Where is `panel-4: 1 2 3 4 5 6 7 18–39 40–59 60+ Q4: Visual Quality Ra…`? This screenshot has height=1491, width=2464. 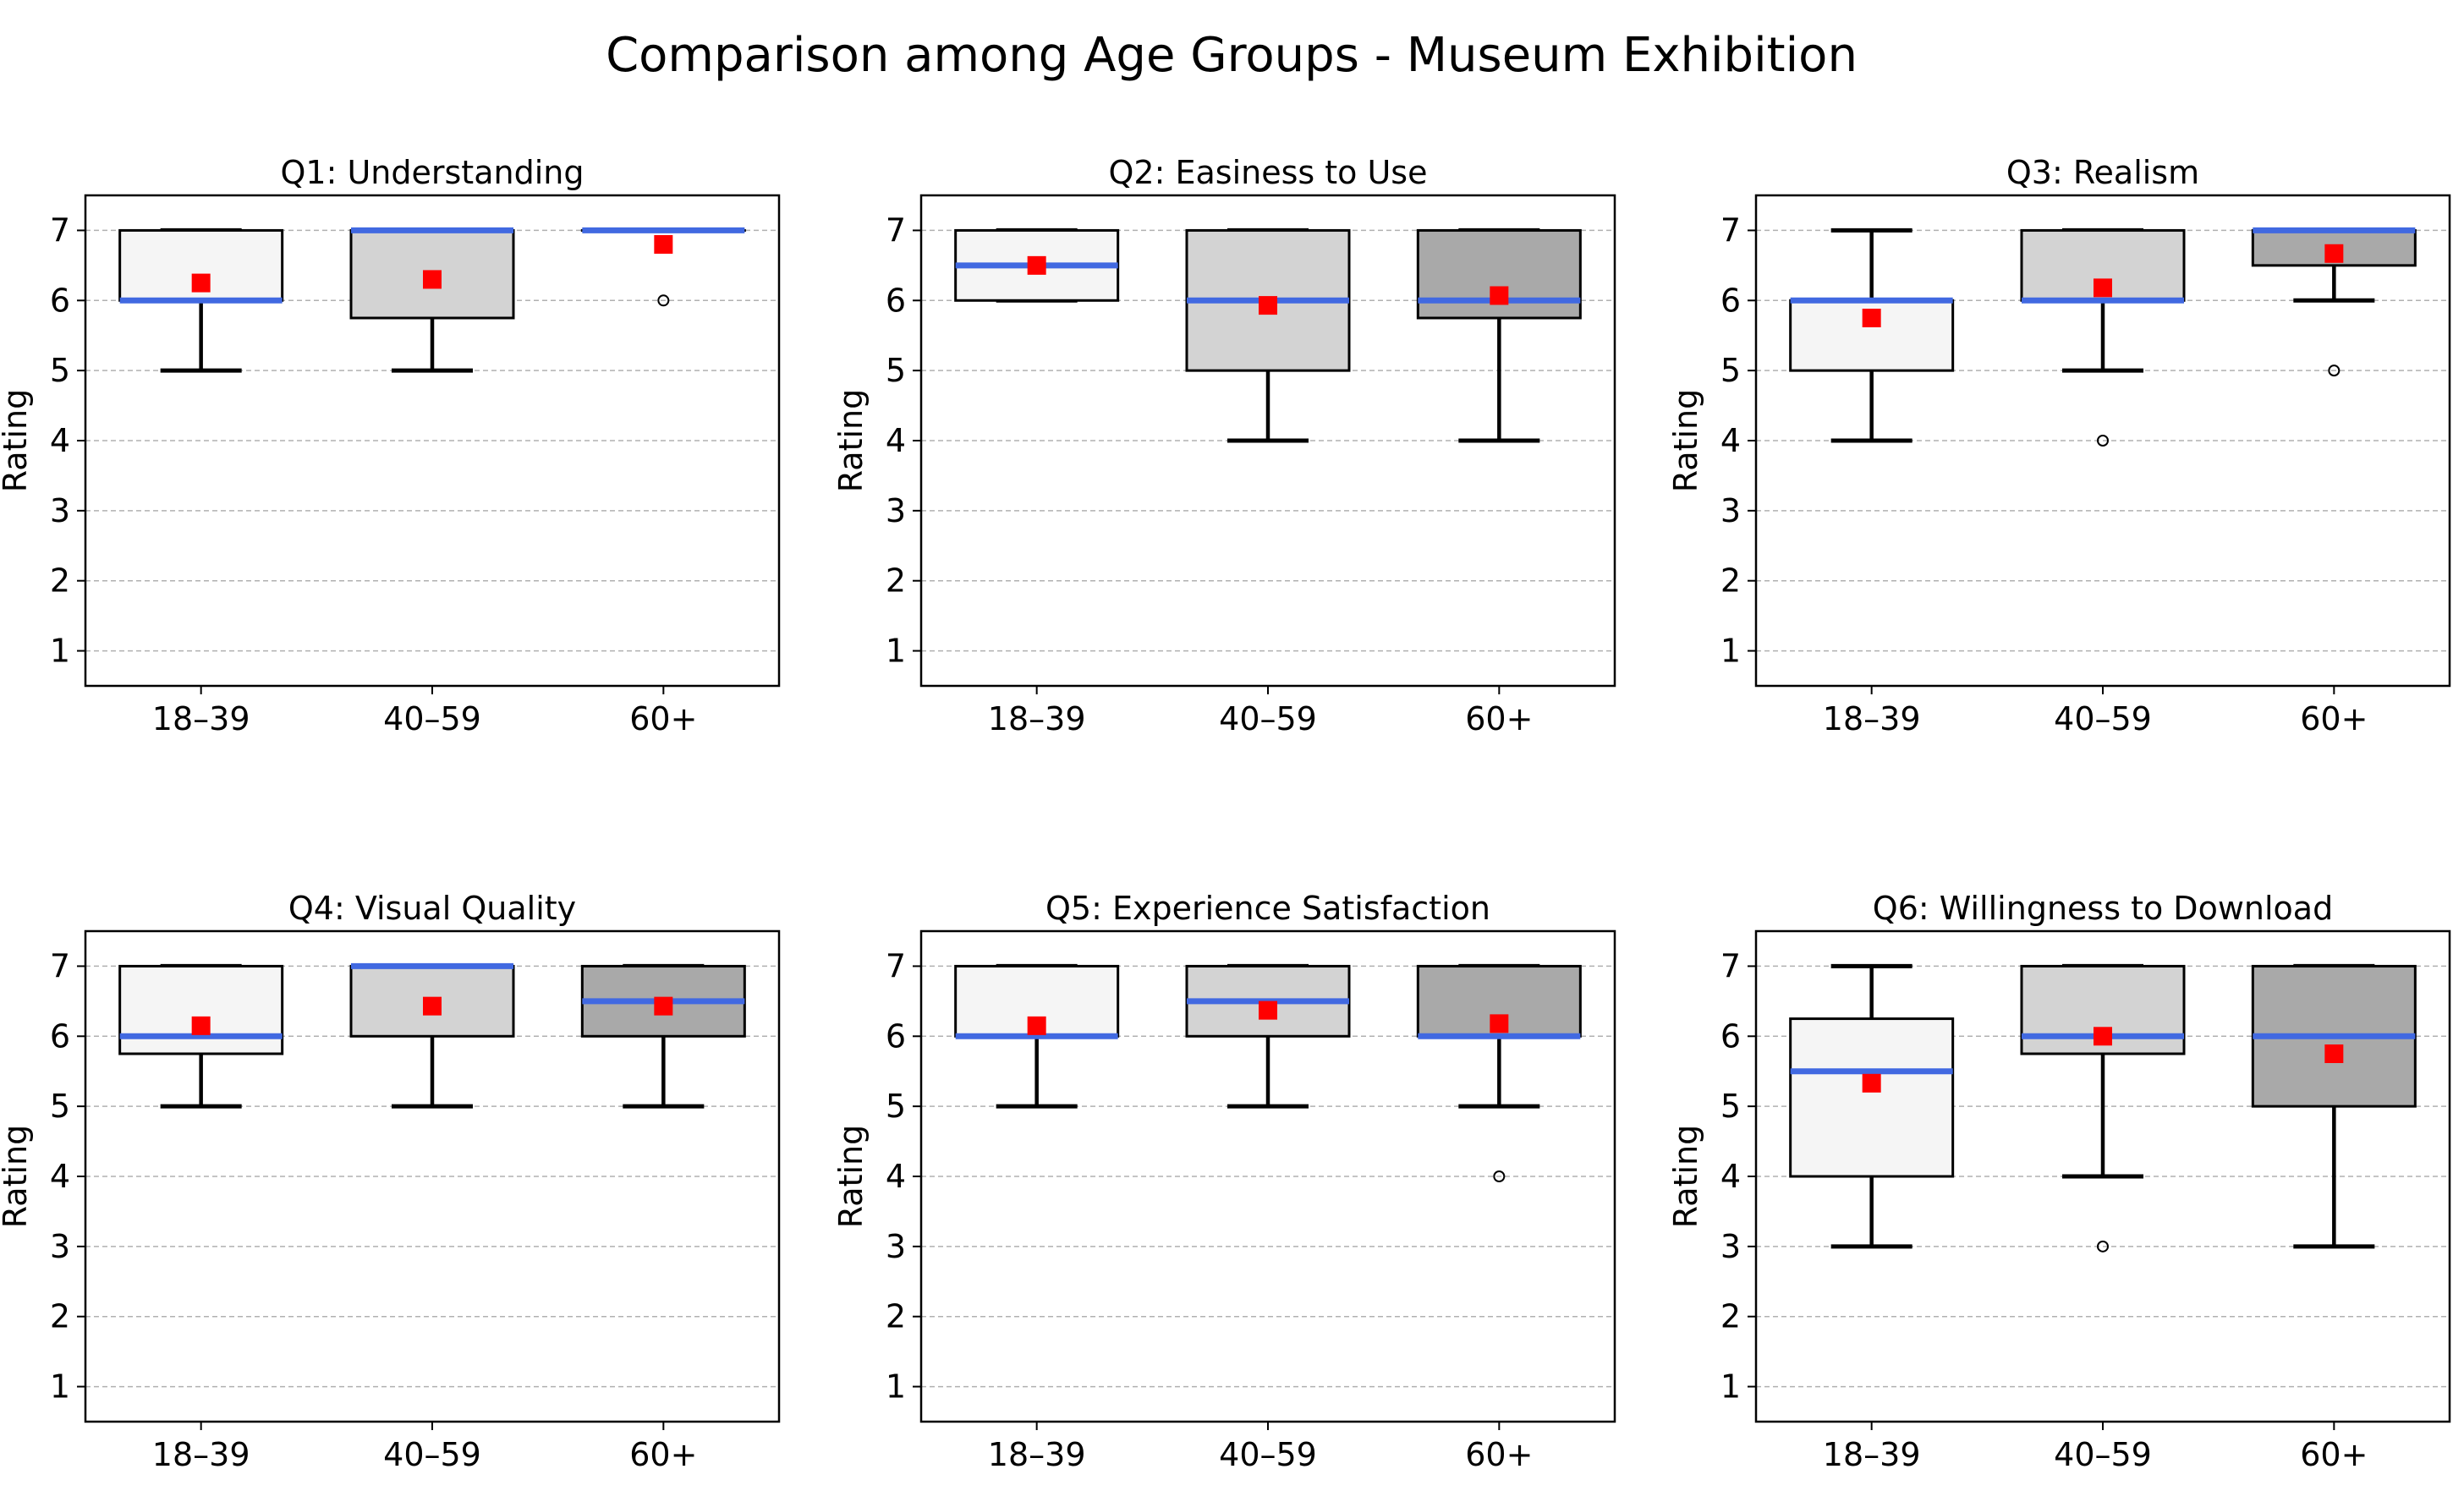
panel-4: 1 2 3 4 5 6 7 18–39 40–59 60+ Q4: Visual Quality Ra… is located at coordinates (391, 1181).